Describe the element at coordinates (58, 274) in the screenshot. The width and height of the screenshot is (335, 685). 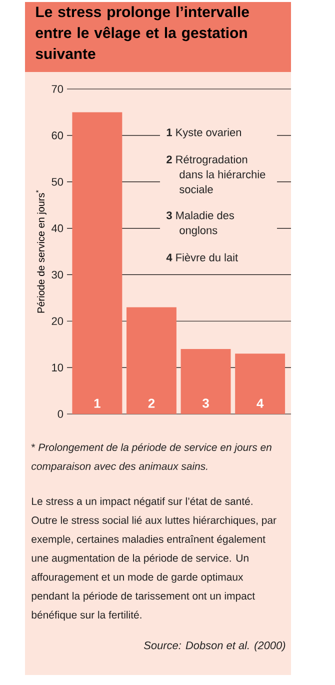
I see `y-tick-label: 30` at that location.